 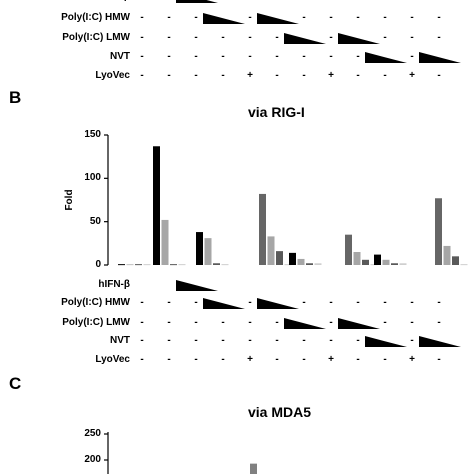 What do you see at coordinates (114, 284) in the screenshot?
I see `panel-b-block-row-label: hIFN-β` at bounding box center [114, 284].